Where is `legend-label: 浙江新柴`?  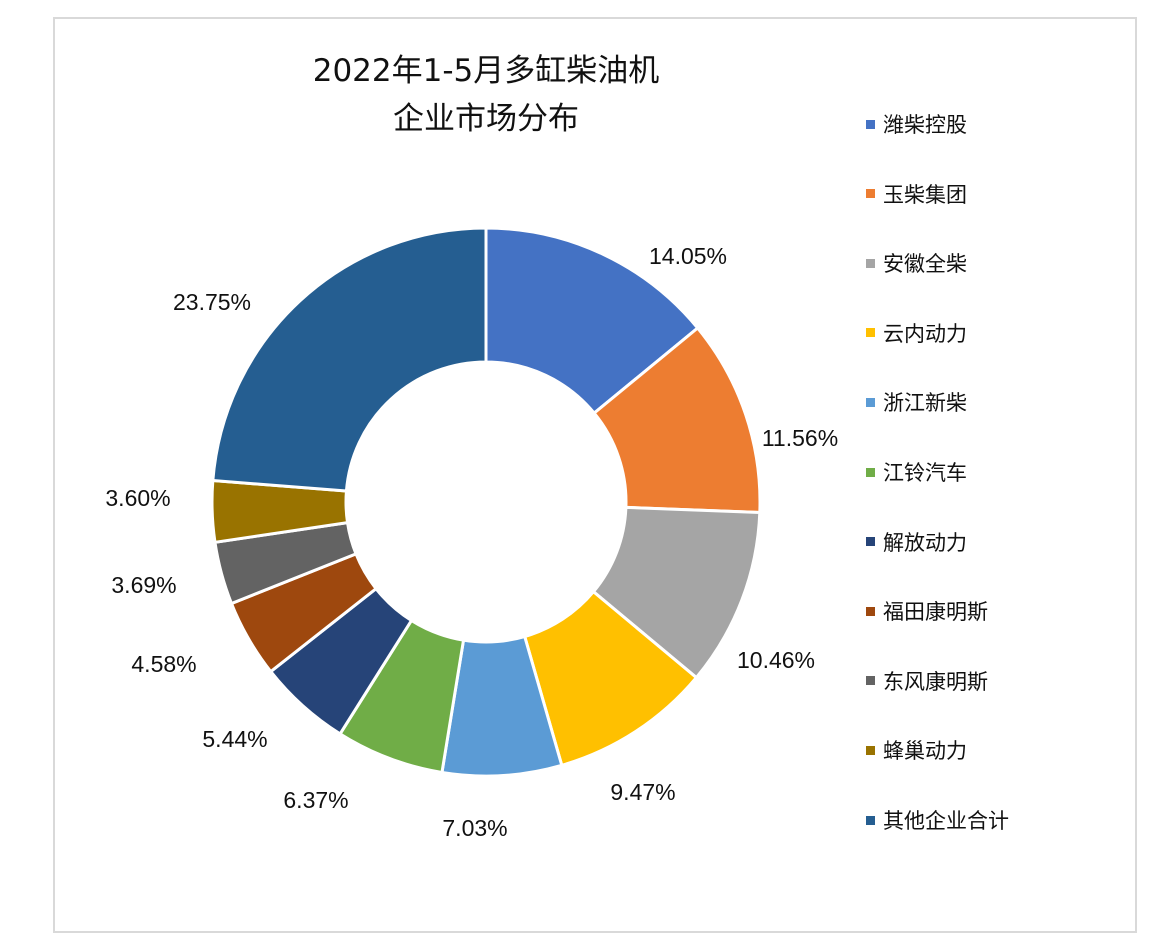
legend-label: 浙江新柴 is located at coordinates (925, 403).